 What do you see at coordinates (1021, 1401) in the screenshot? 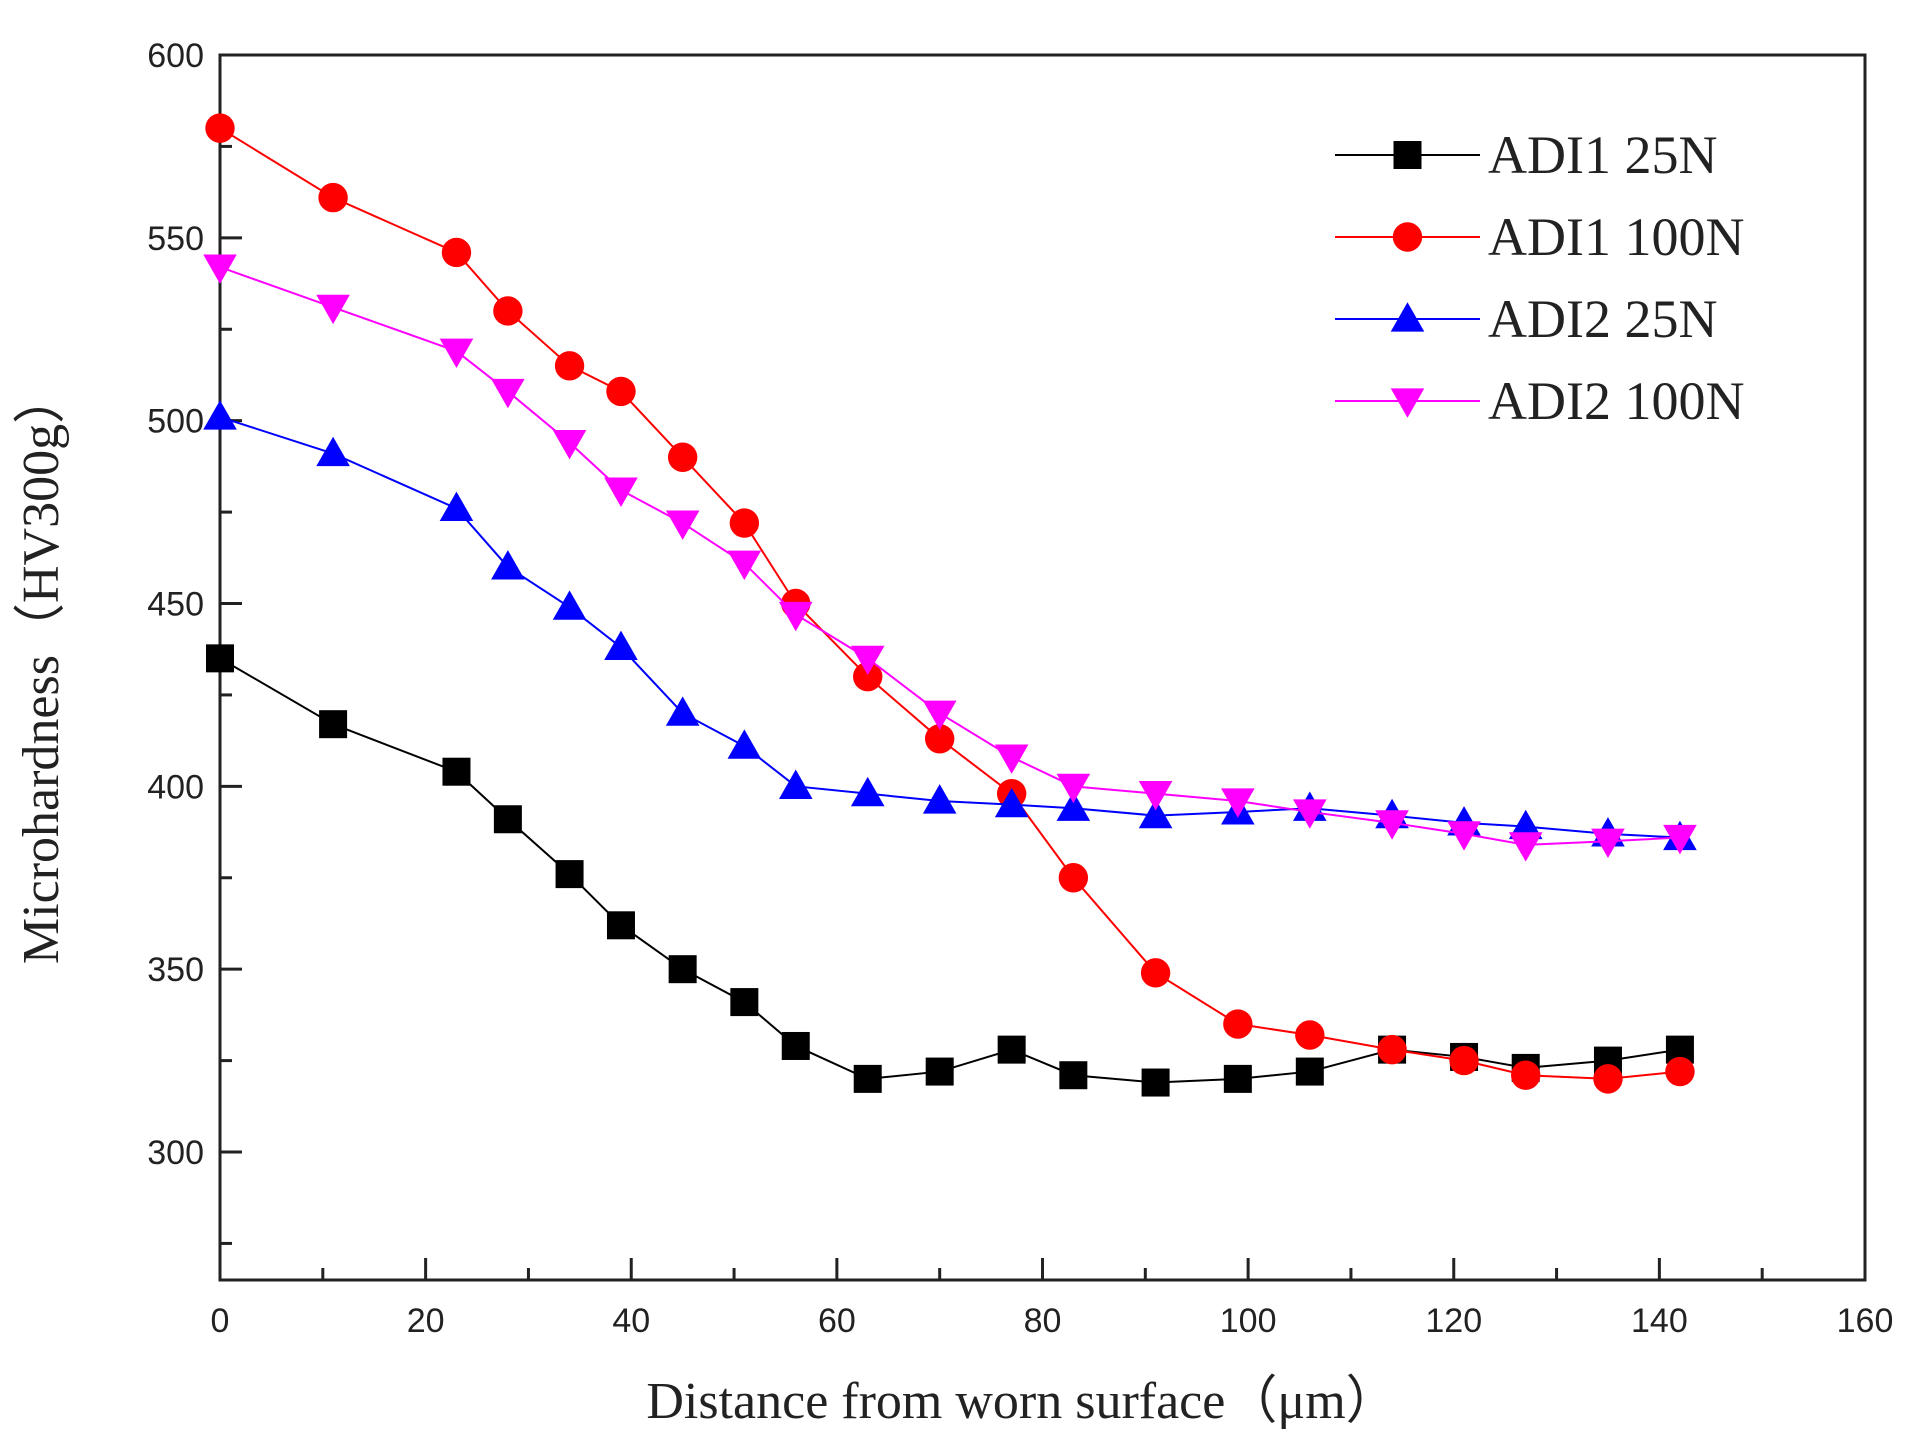
I see `x-axis-title: Distance from worn surface（μm）` at bounding box center [1021, 1401].